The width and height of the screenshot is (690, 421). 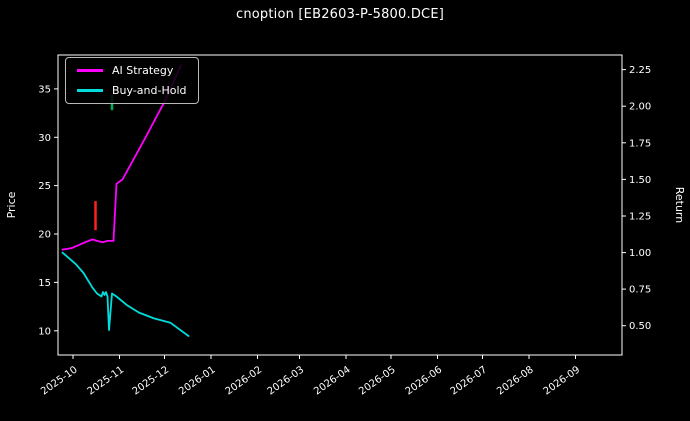 I want to click on return-tick-label: 1.25, so click(x=640, y=217).